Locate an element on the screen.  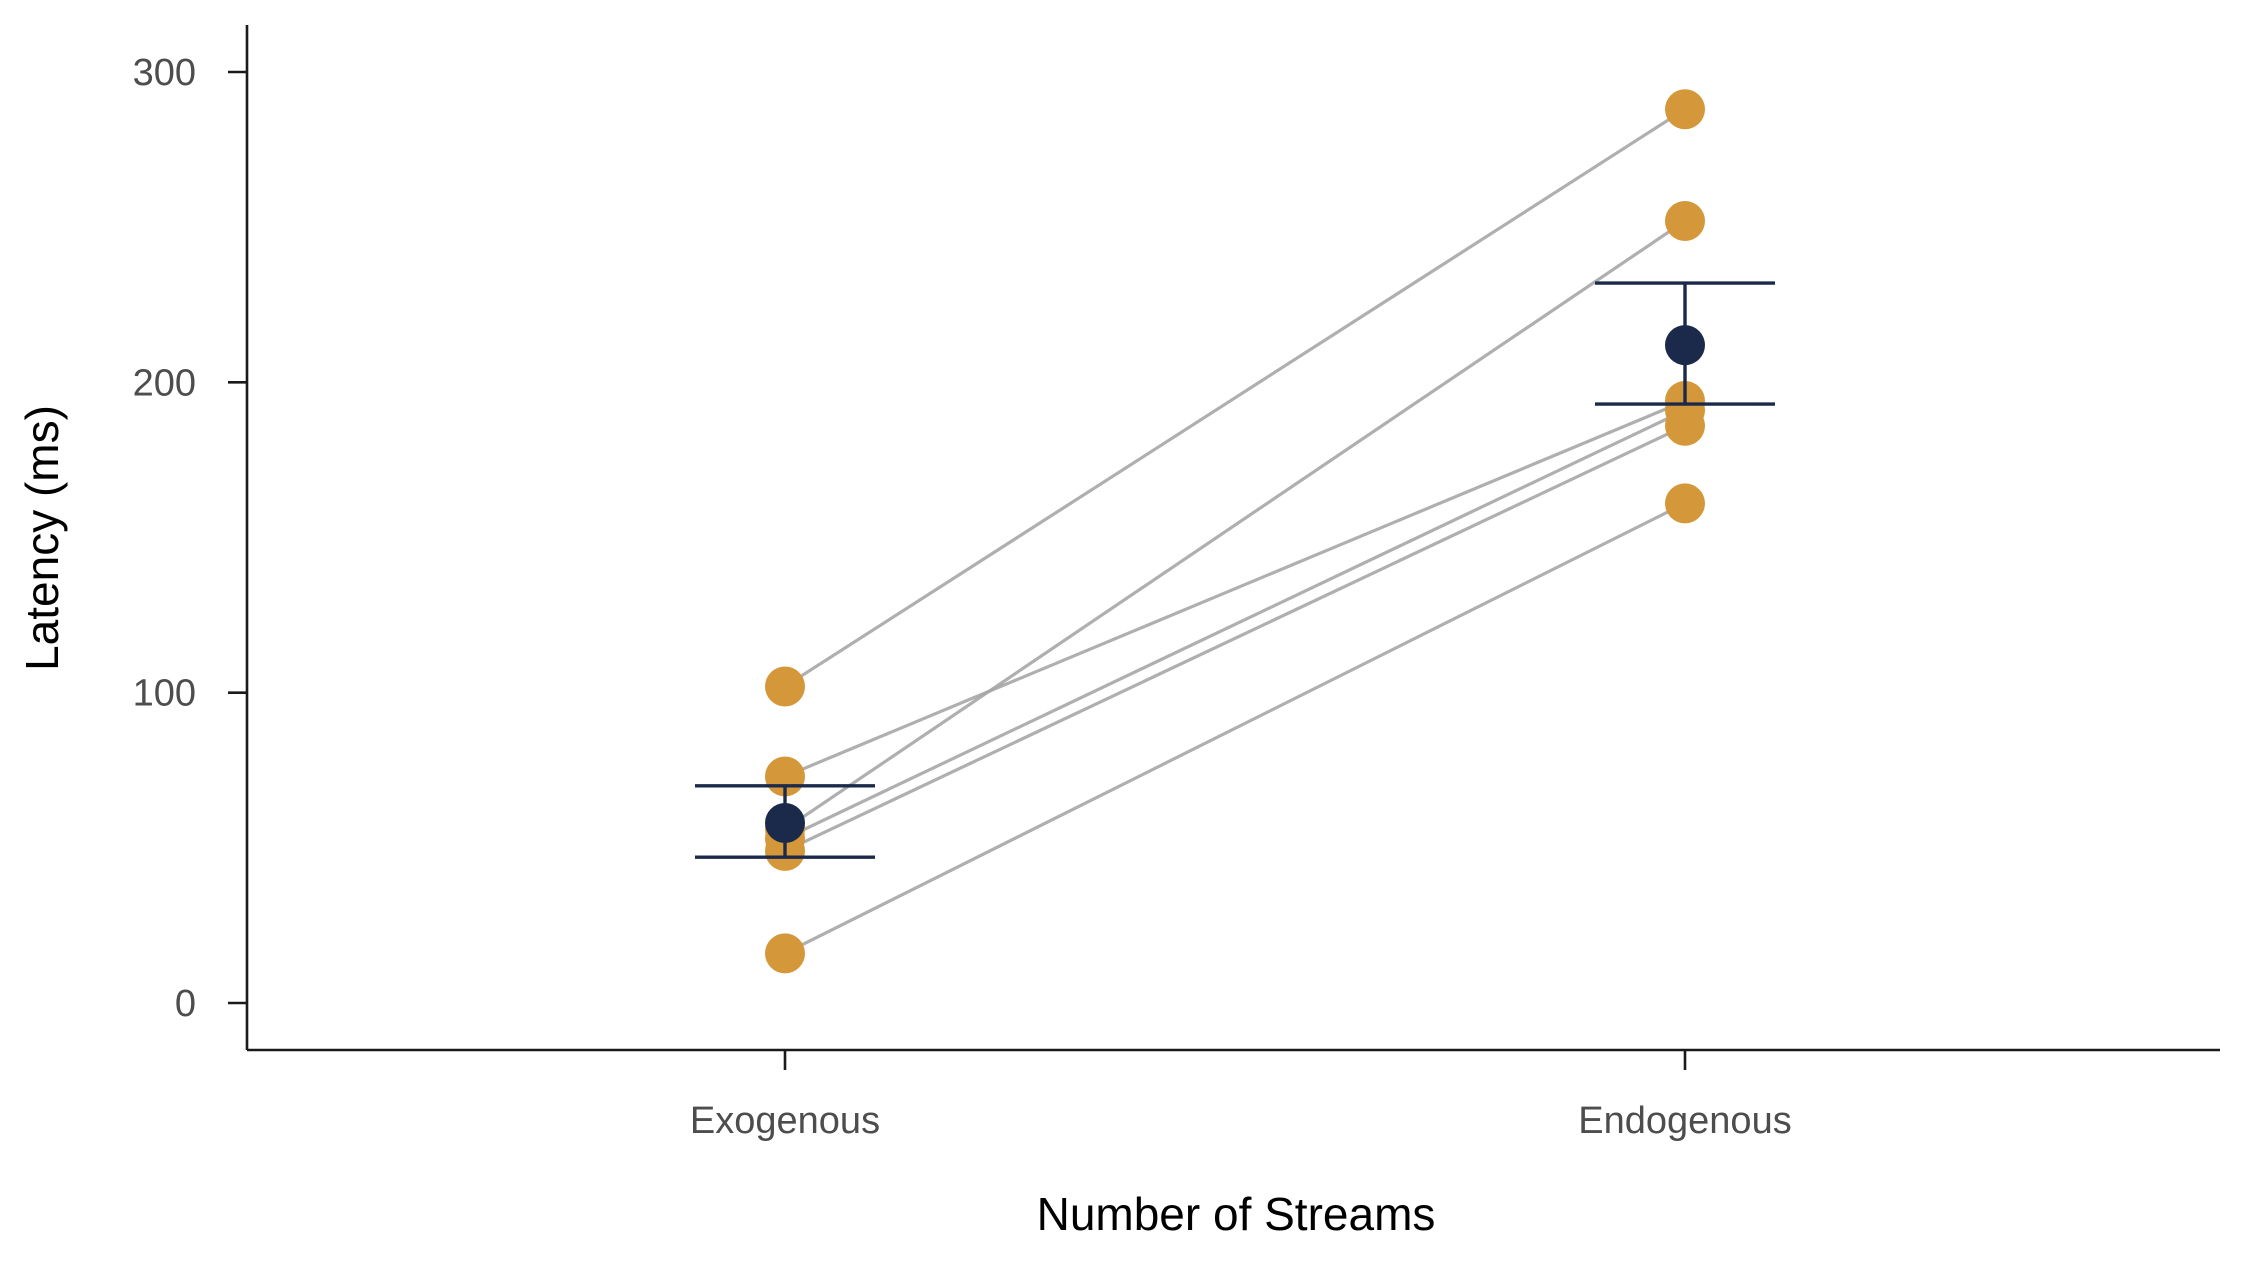
y-tick-label-0: 0 is located at coordinates (185, 1004).